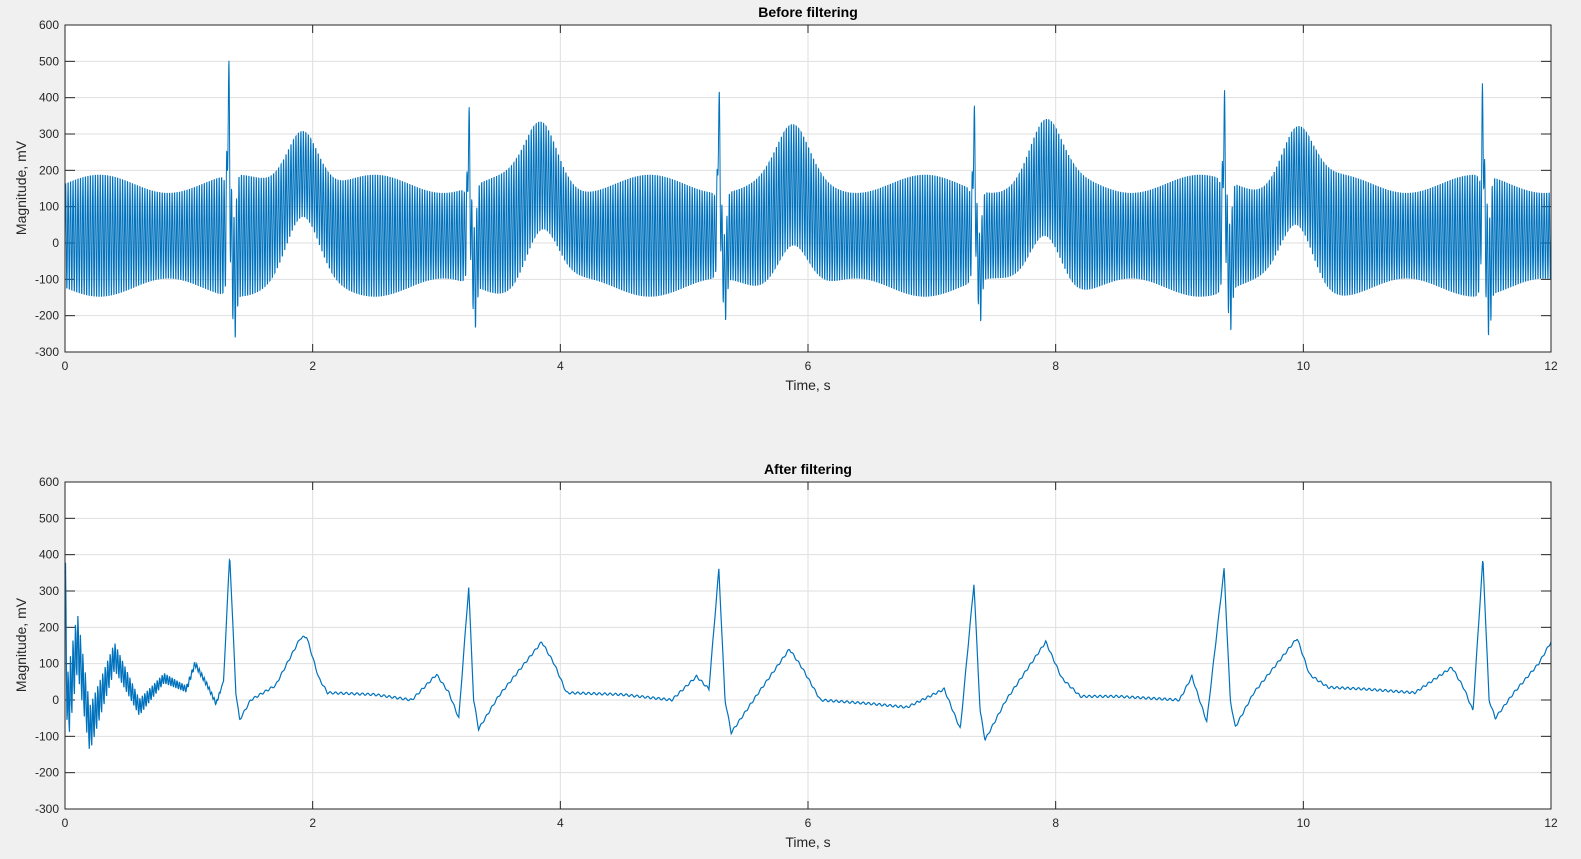  Describe the element at coordinates (807, 842) in the screenshot. I see `x-axis-label-after: Time, s` at that location.